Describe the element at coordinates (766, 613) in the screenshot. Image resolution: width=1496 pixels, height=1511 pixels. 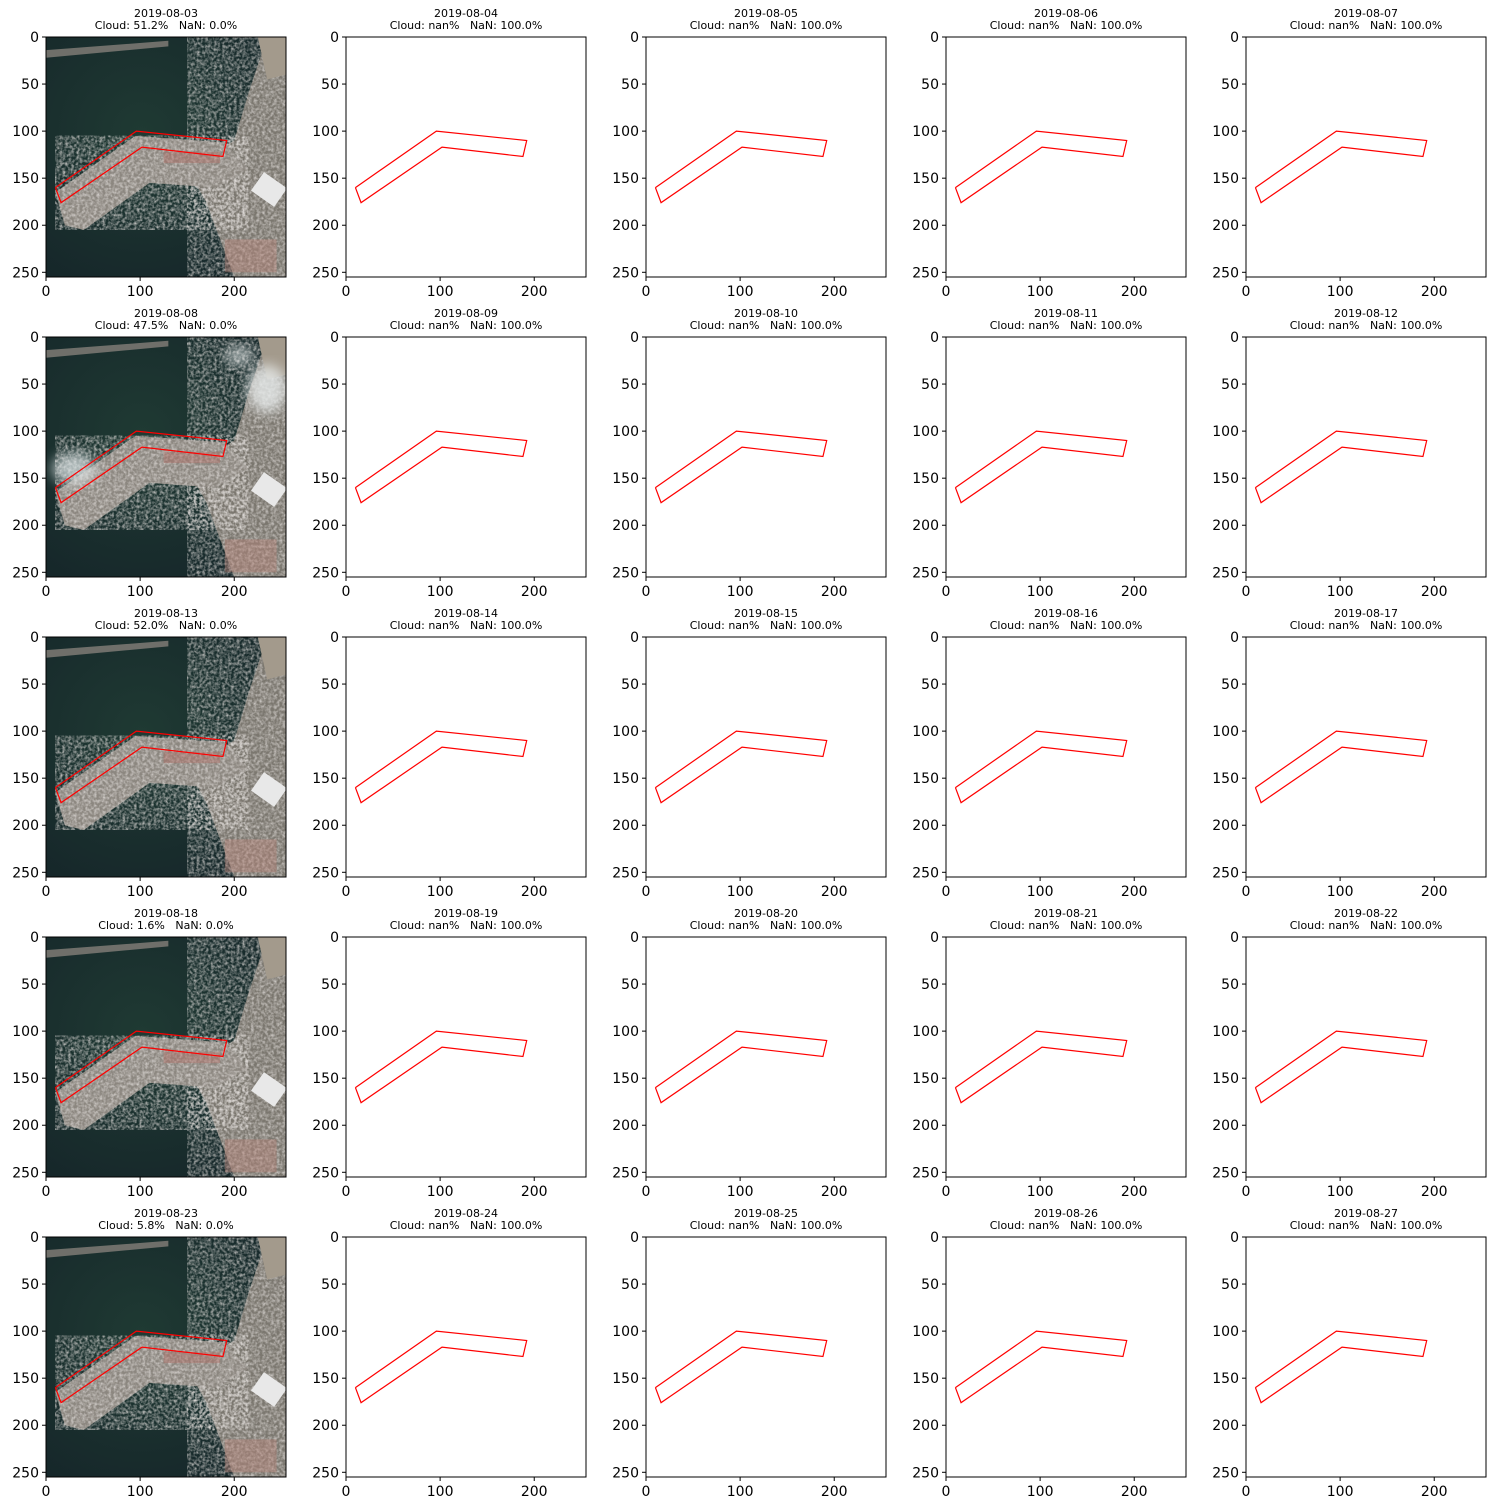
I see `panel-date: 2019-08-15` at that location.